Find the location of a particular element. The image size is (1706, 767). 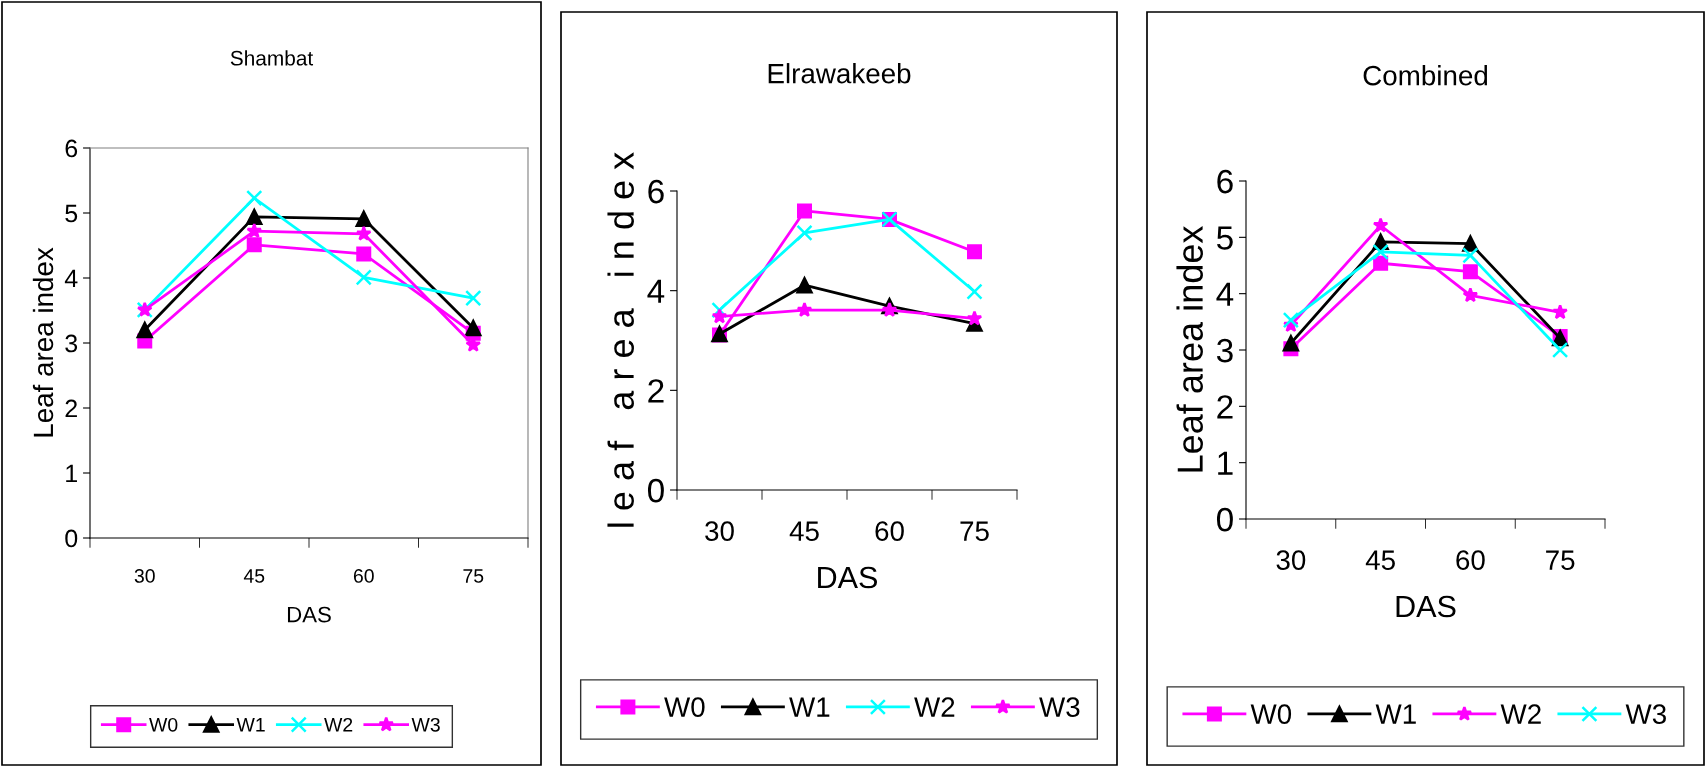

chart-title: Combined is located at coordinates (1425, 75).